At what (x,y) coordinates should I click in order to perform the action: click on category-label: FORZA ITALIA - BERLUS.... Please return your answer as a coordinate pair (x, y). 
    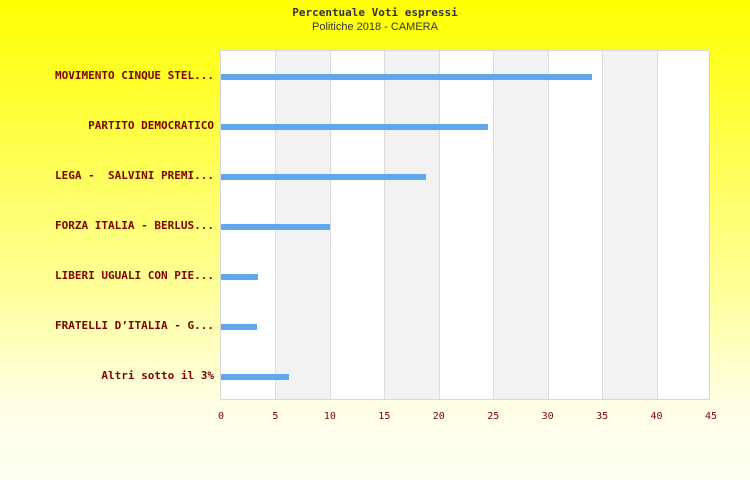
    Looking at the image, I should click on (134, 225).